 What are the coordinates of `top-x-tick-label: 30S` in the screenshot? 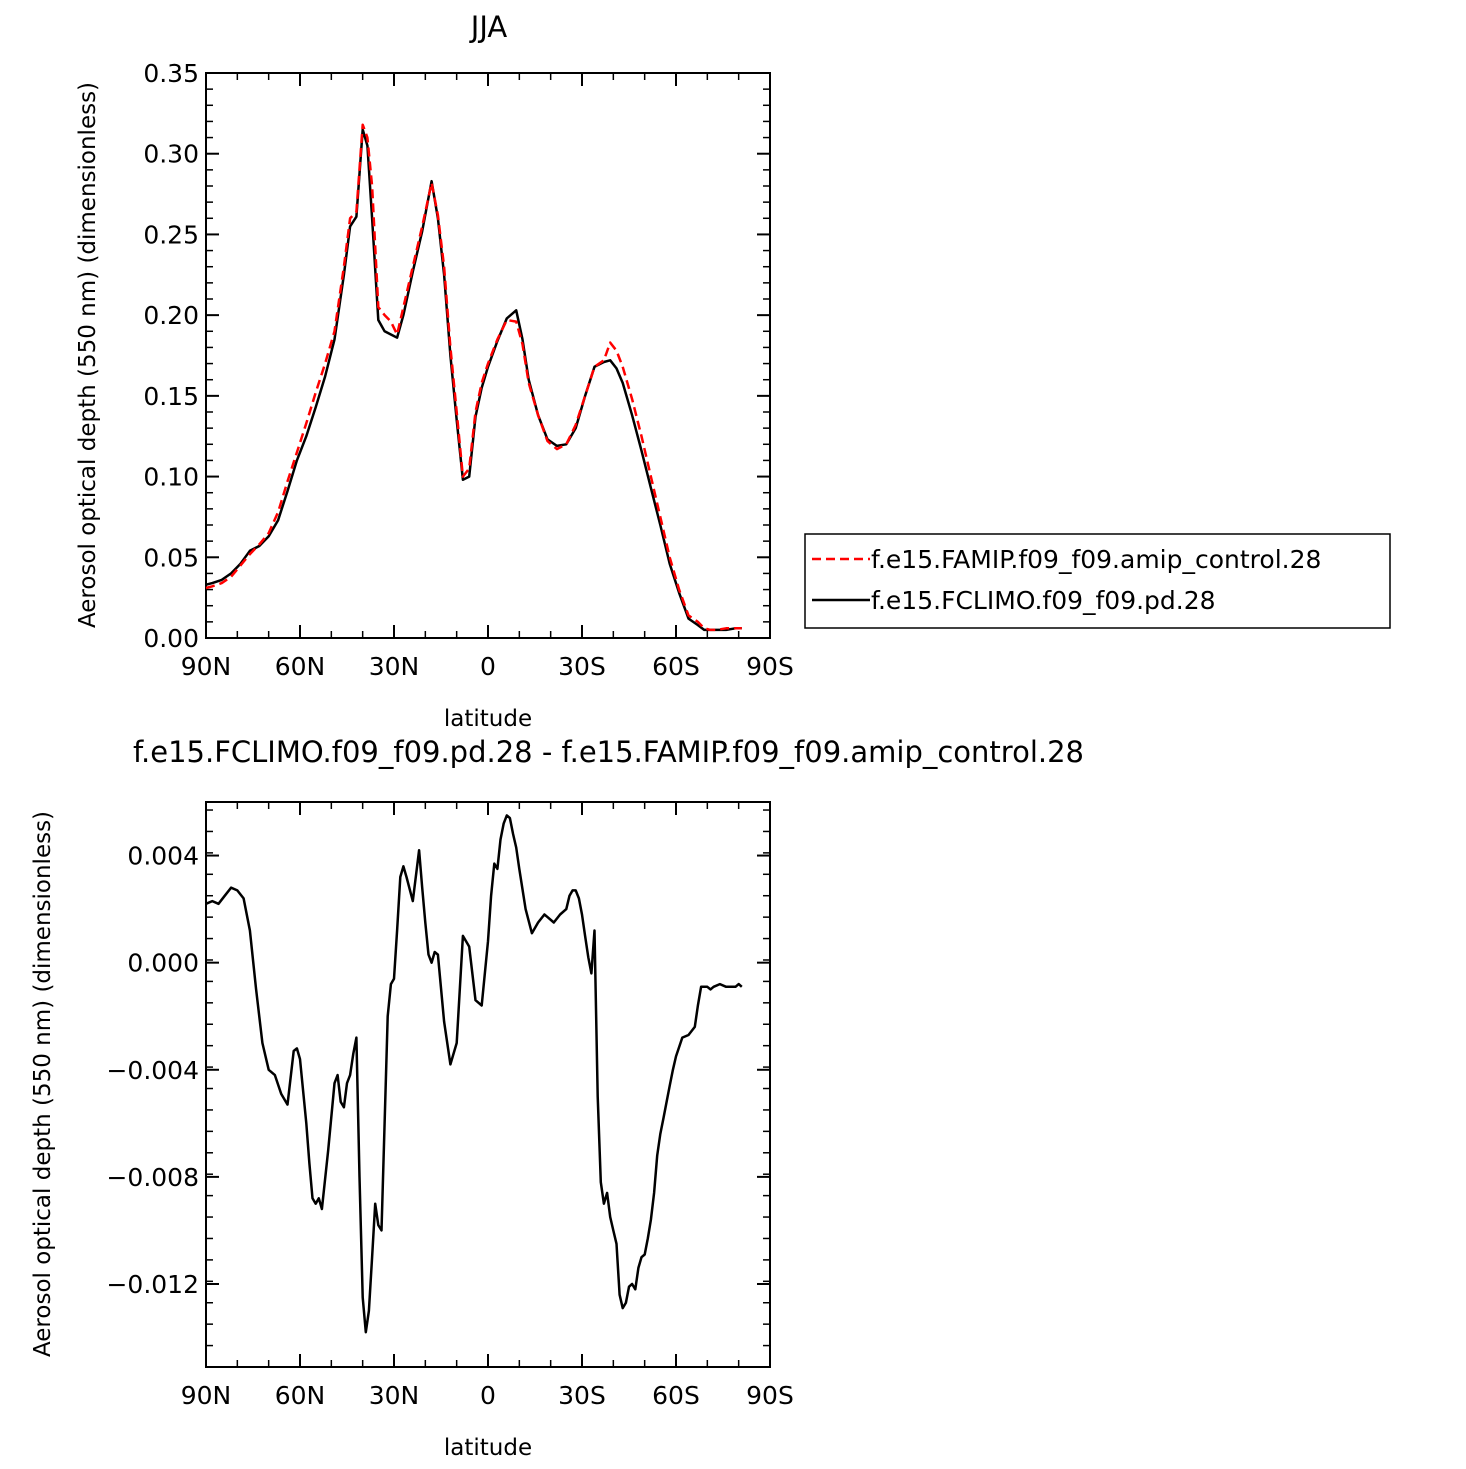 It's located at (582, 666).